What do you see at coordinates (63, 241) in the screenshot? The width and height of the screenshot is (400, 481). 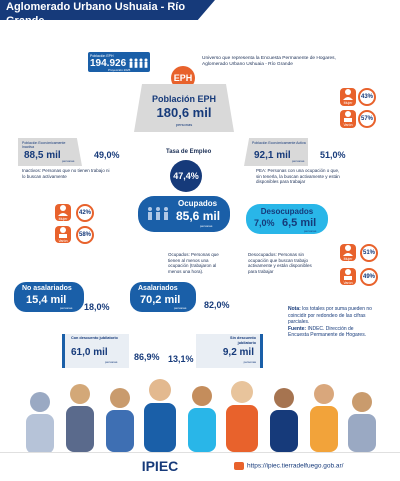 I see `man-occupied-label: Varón` at bounding box center [63, 241].